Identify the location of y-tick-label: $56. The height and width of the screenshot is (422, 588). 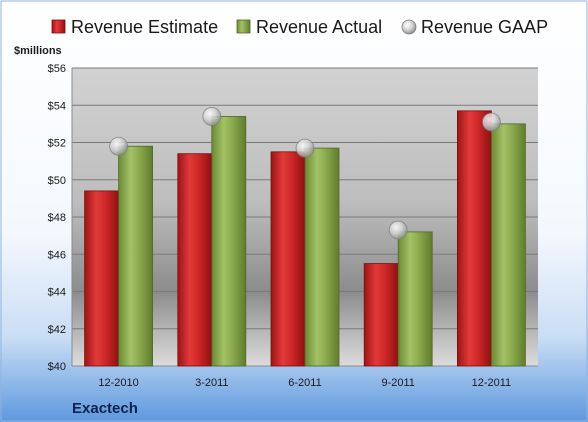
(57, 69).